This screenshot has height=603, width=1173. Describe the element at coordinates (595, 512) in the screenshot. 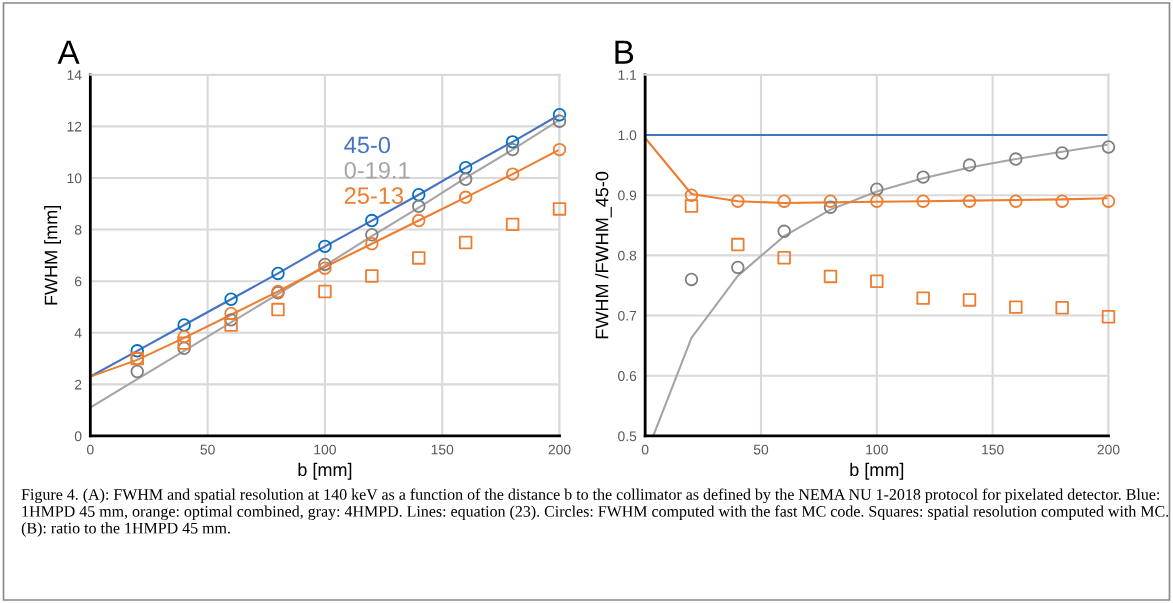

I see `caption: Figure 4. (A): FWHM and spatial resolution at 140 keV as a function of the distance b to the collimator as defined by the NEMA NU 1-2018 protocol for pixelated detector. Blue: 1HMPD 45 mm, orange: optimal combined, gray: 4HMPD. Lines: equation (23). Circles: FWHM computed with the fast MC code. Squares: spatial resolution computed with MC. (B): ratio to the 1HMPD 45 mm.` at that location.